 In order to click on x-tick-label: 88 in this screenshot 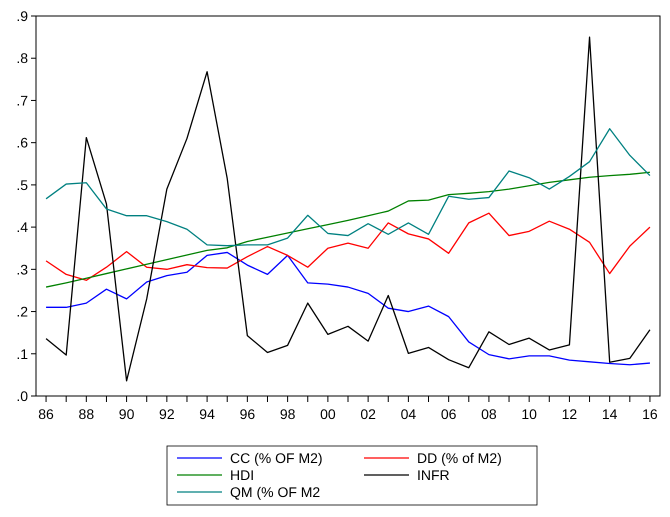, I will do `click(86, 414)`.